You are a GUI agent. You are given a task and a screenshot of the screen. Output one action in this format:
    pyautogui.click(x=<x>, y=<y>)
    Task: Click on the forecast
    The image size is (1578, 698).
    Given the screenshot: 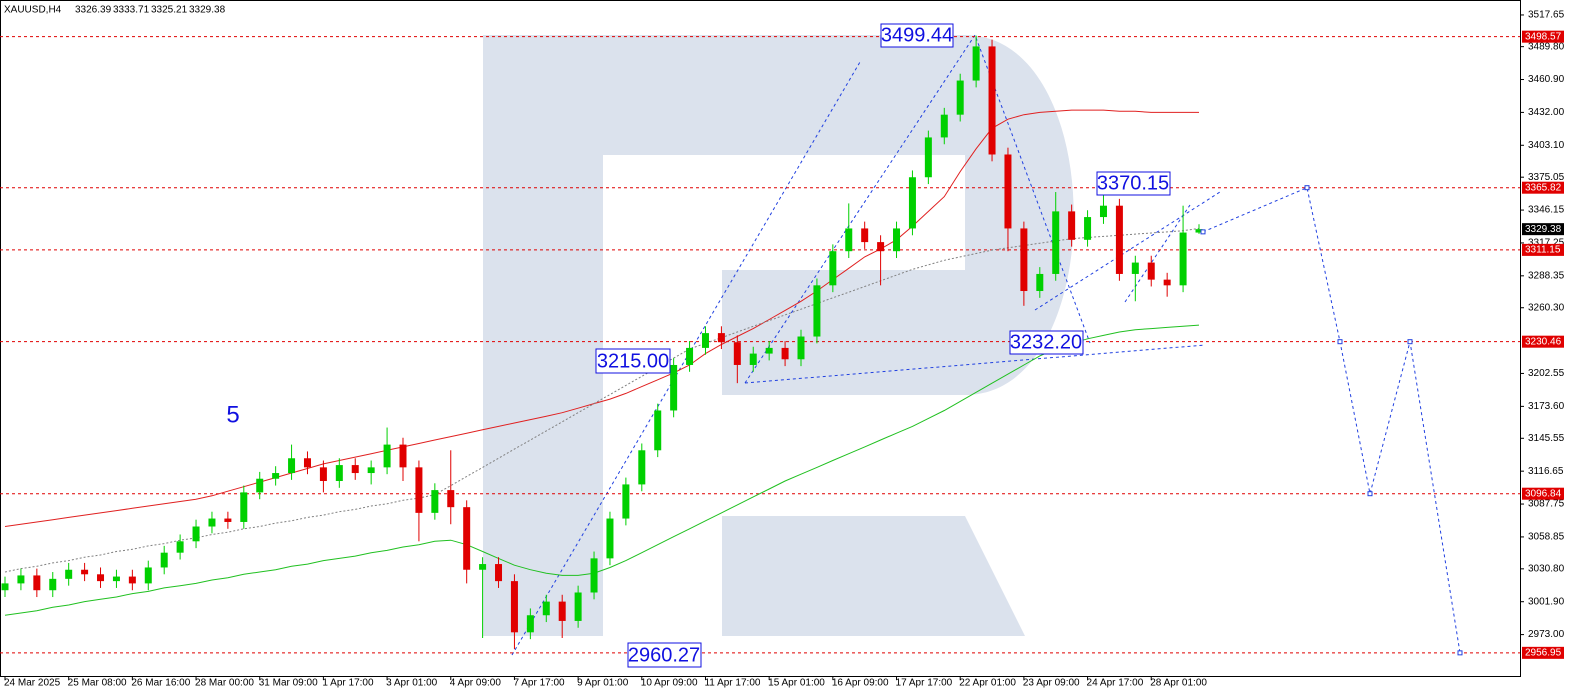 What is the action you would take?
    pyautogui.click(x=1331, y=420)
    